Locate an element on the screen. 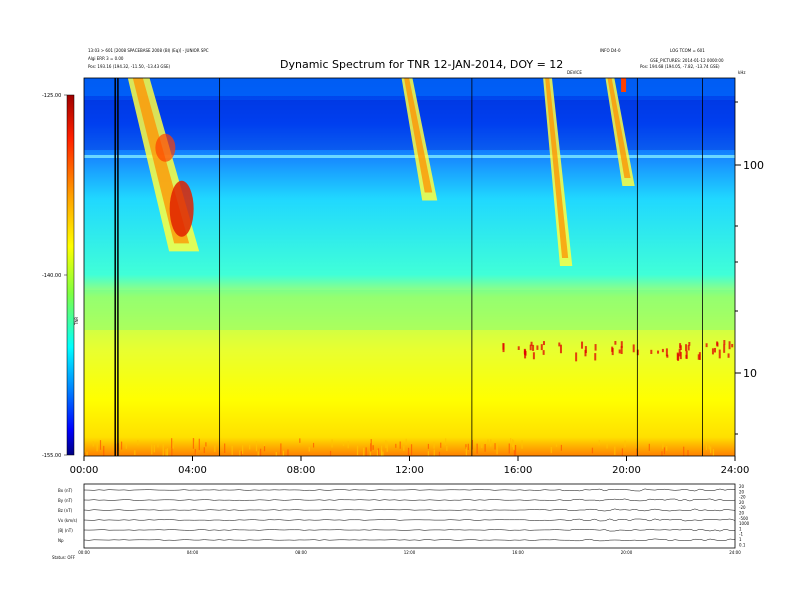 The image size is (792, 612). panel-time-label: 12:00 is located at coordinates (410, 552).